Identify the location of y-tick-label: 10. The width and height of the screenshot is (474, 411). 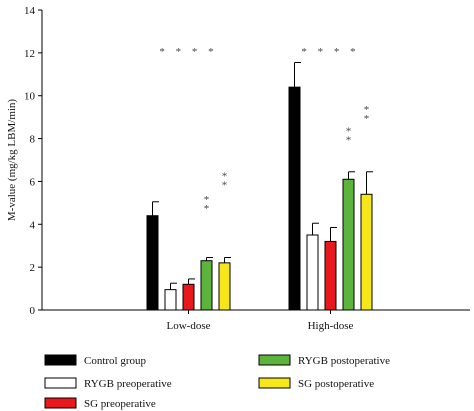
(30, 97).